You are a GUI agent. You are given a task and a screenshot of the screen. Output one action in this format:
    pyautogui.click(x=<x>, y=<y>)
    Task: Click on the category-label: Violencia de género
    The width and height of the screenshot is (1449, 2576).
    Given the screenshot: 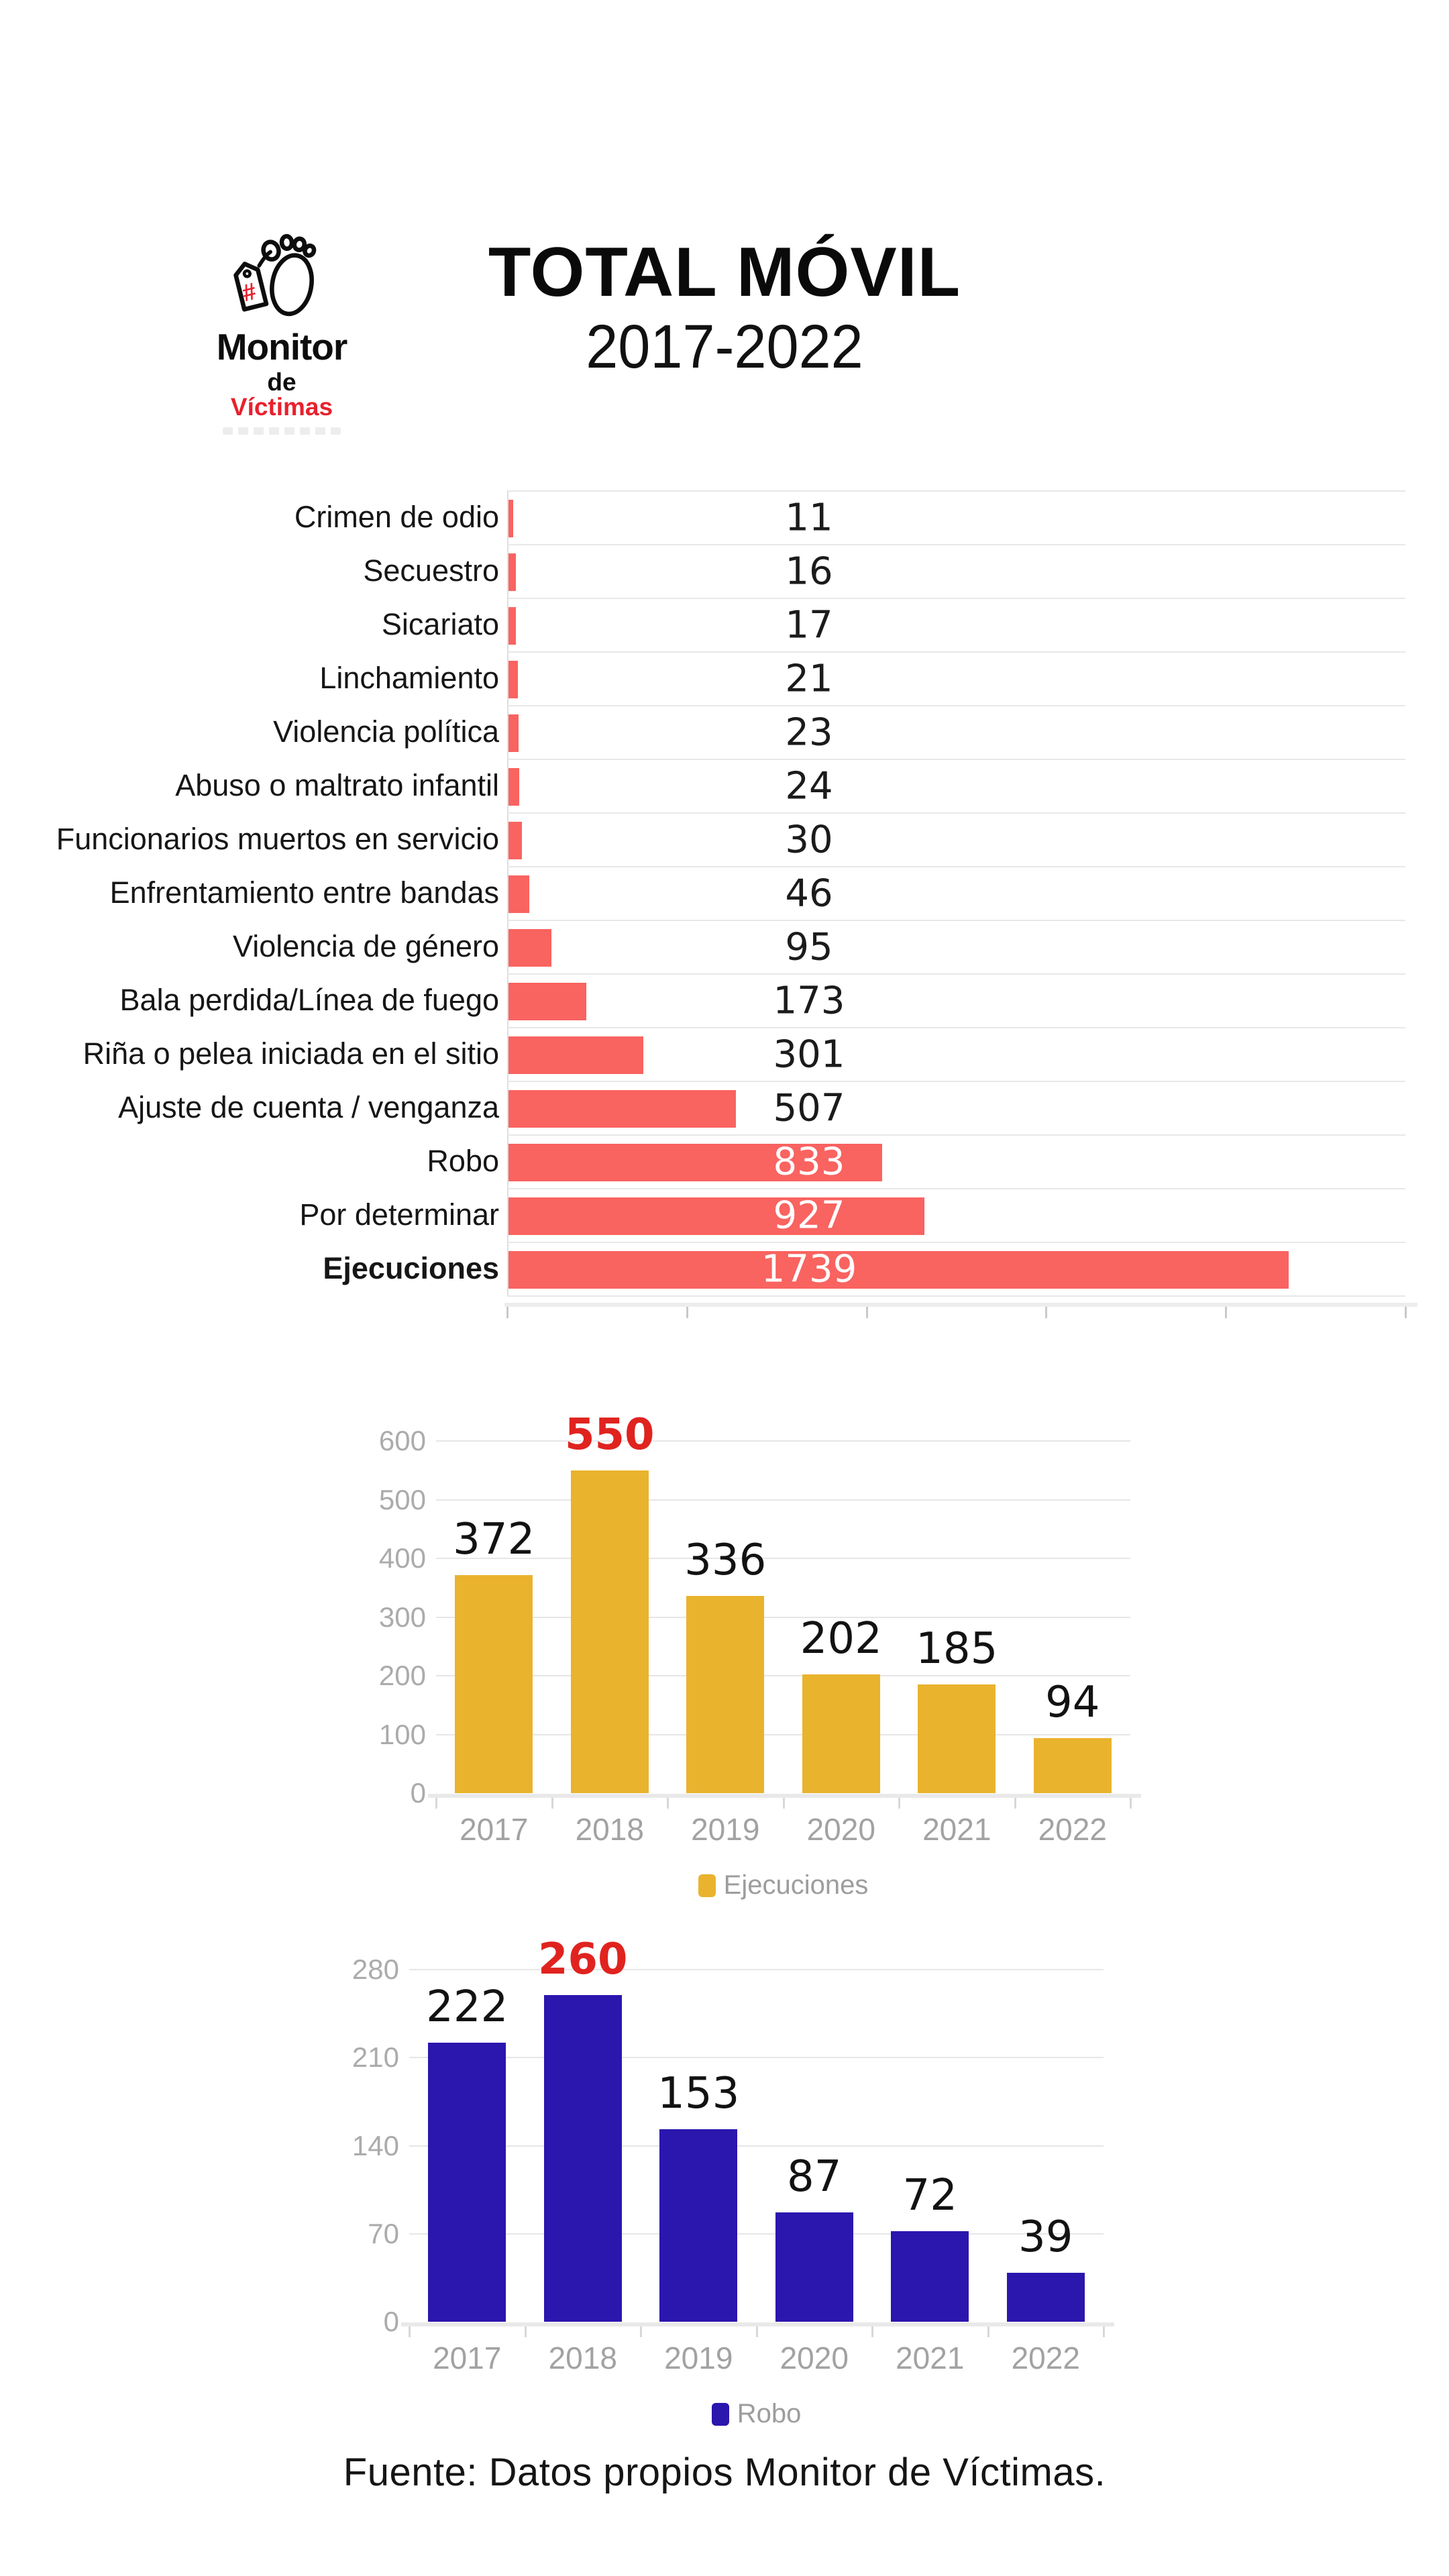 What is the action you would take?
    pyautogui.click(x=366, y=946)
    